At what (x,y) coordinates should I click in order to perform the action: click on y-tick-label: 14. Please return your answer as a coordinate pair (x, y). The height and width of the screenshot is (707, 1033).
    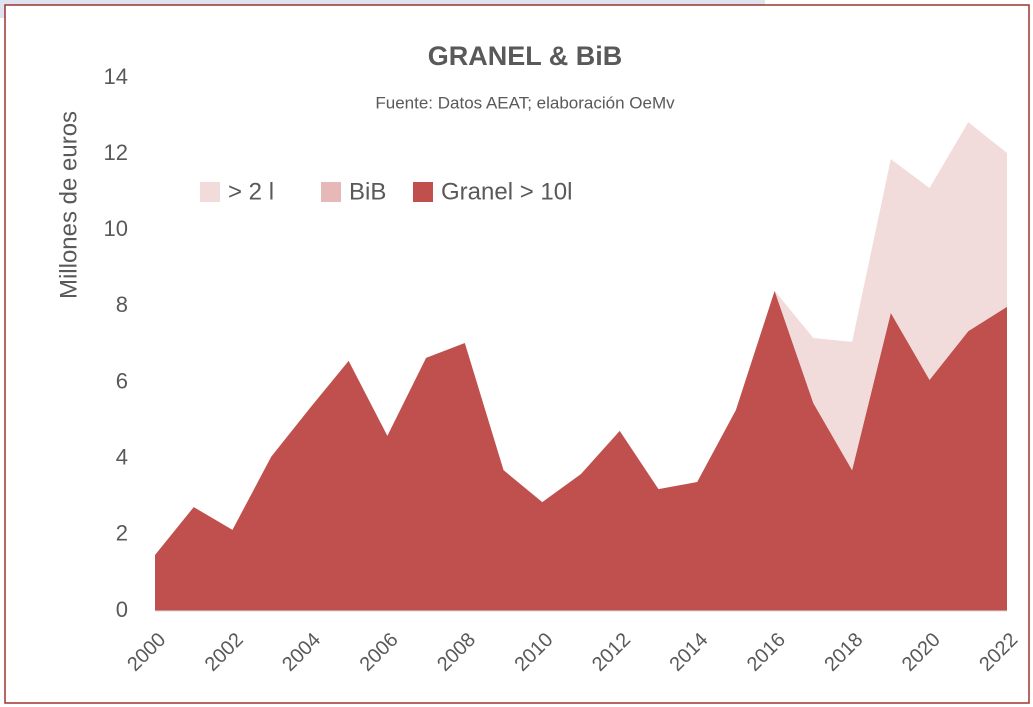
    Looking at the image, I should click on (116, 76).